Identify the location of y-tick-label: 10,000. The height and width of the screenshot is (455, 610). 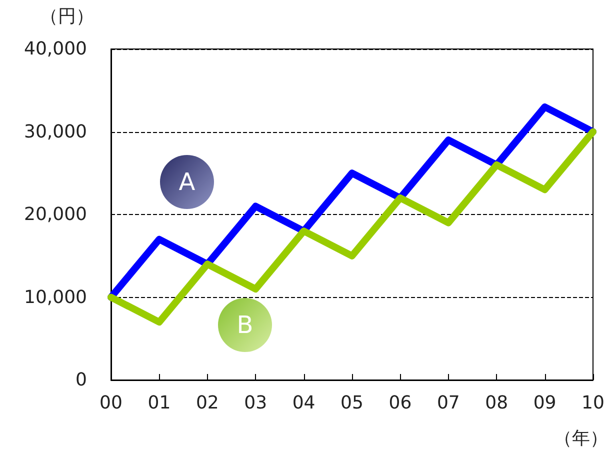
(55, 297).